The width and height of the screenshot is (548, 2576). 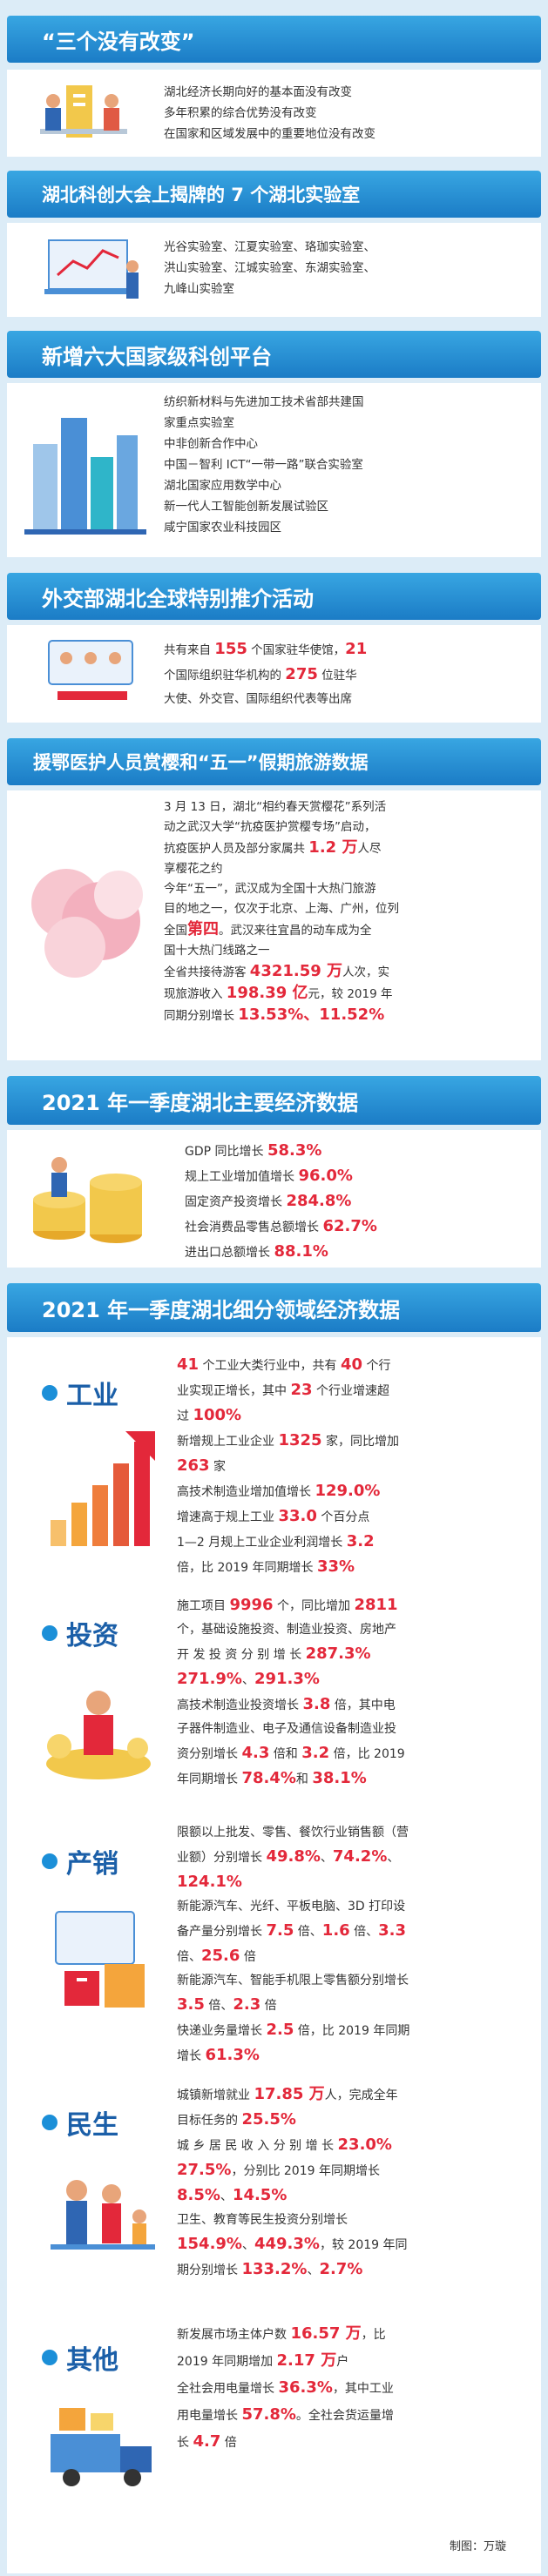 What do you see at coordinates (274, 2269) in the screenshot?
I see `highlight-number: 133.2%` at bounding box center [274, 2269].